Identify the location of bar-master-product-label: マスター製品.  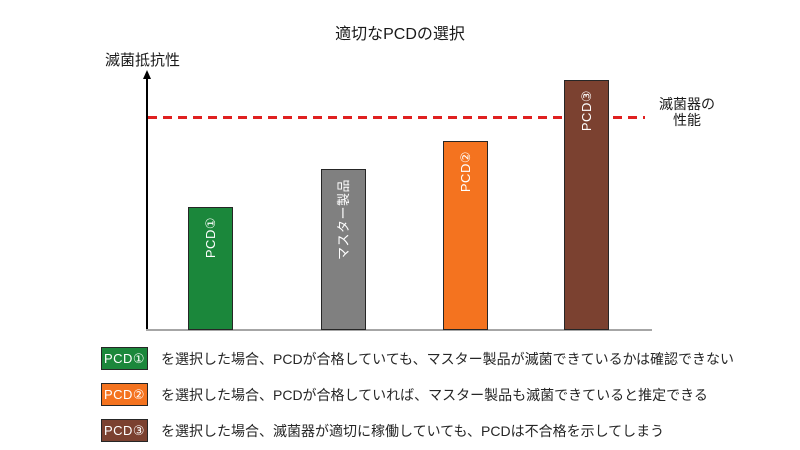
(343, 220).